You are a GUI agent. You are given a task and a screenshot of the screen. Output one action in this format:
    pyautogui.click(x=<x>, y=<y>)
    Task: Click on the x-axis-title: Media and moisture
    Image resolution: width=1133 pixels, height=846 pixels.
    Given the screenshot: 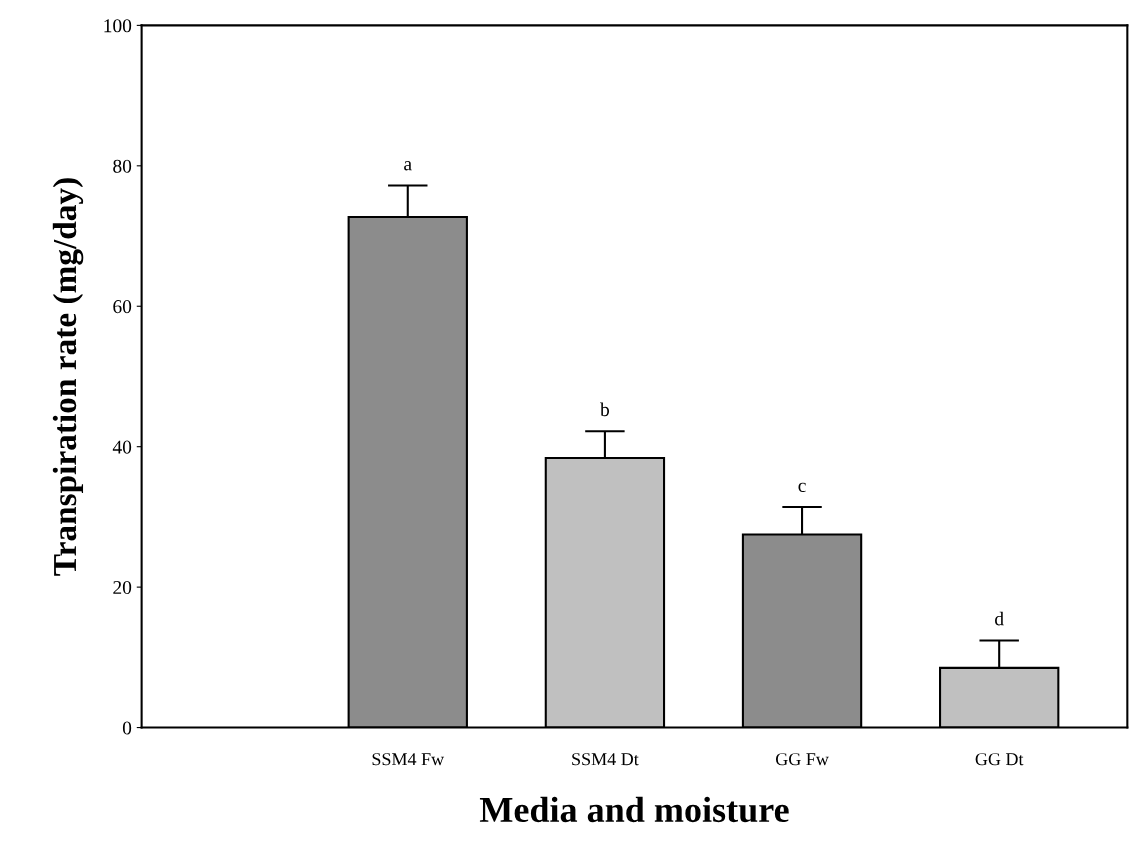 What is the action you would take?
    pyautogui.click(x=634, y=809)
    